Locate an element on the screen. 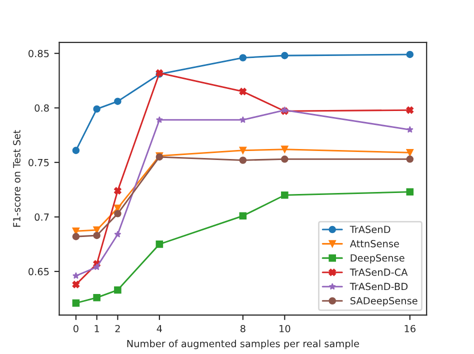  x-tick-label: 4 is located at coordinates (159, 328).